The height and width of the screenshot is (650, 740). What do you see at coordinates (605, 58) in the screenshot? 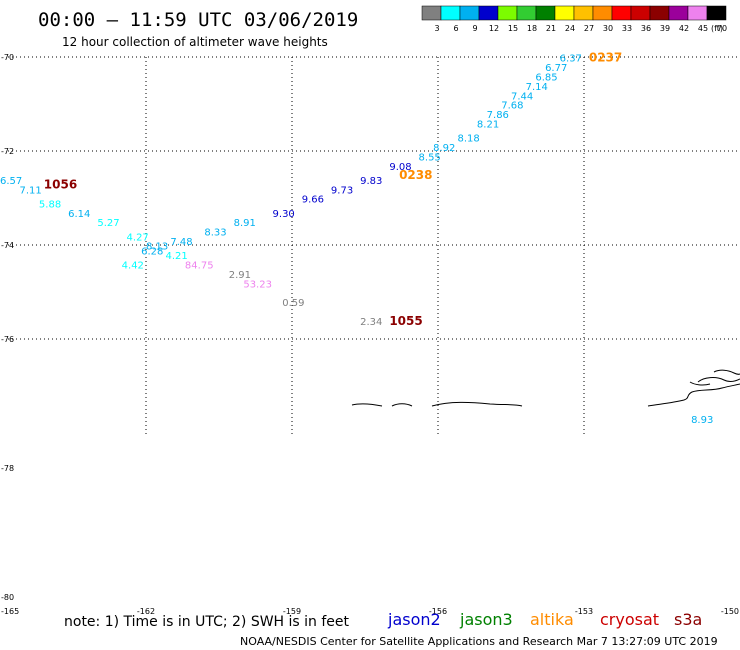
I see `pass-time-label: 0237` at bounding box center [605, 58].